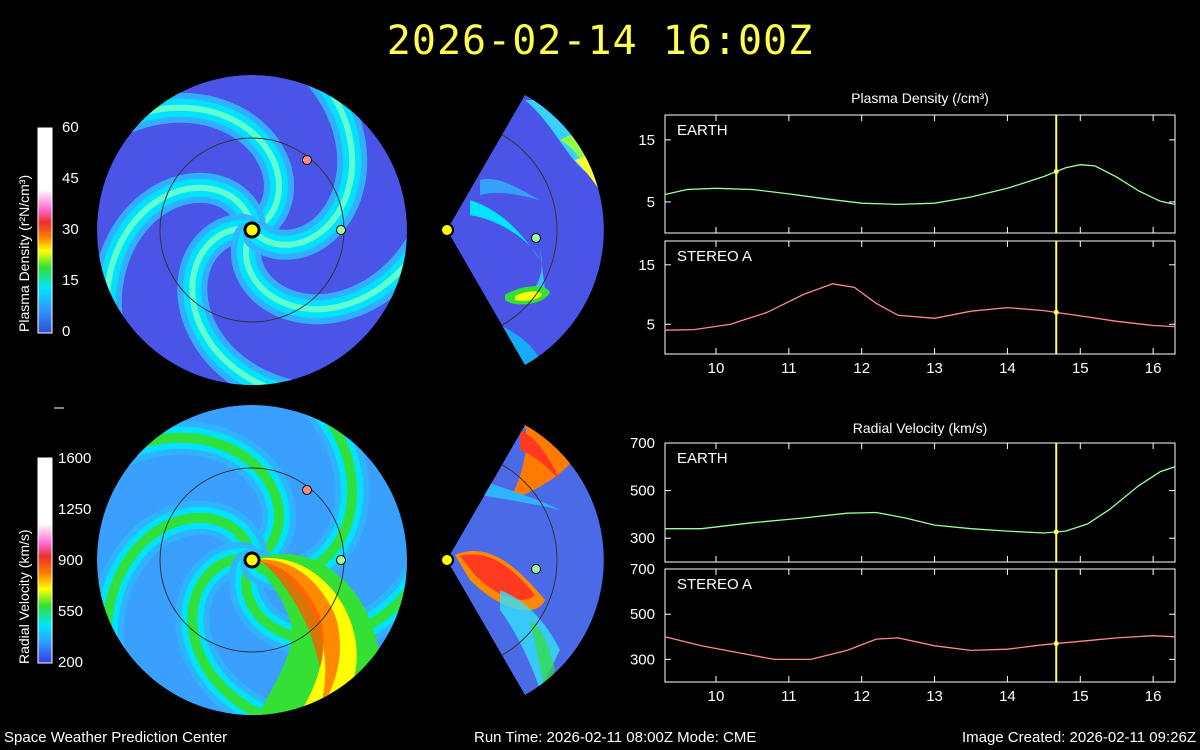 This screenshot has width=1200, height=750. Describe the element at coordinates (307, 160) in the screenshot. I see `stereo-a-marker` at that location.